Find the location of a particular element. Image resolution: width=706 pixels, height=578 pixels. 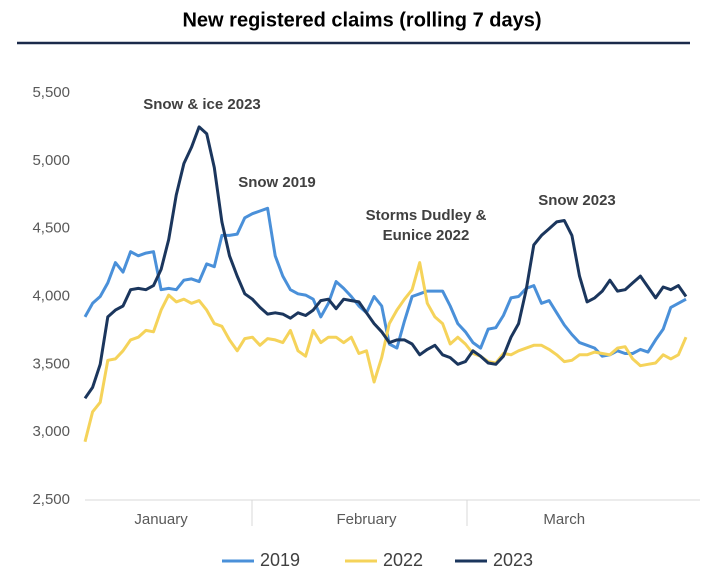

y-tick-label: 4,500 is located at coordinates (51, 228).